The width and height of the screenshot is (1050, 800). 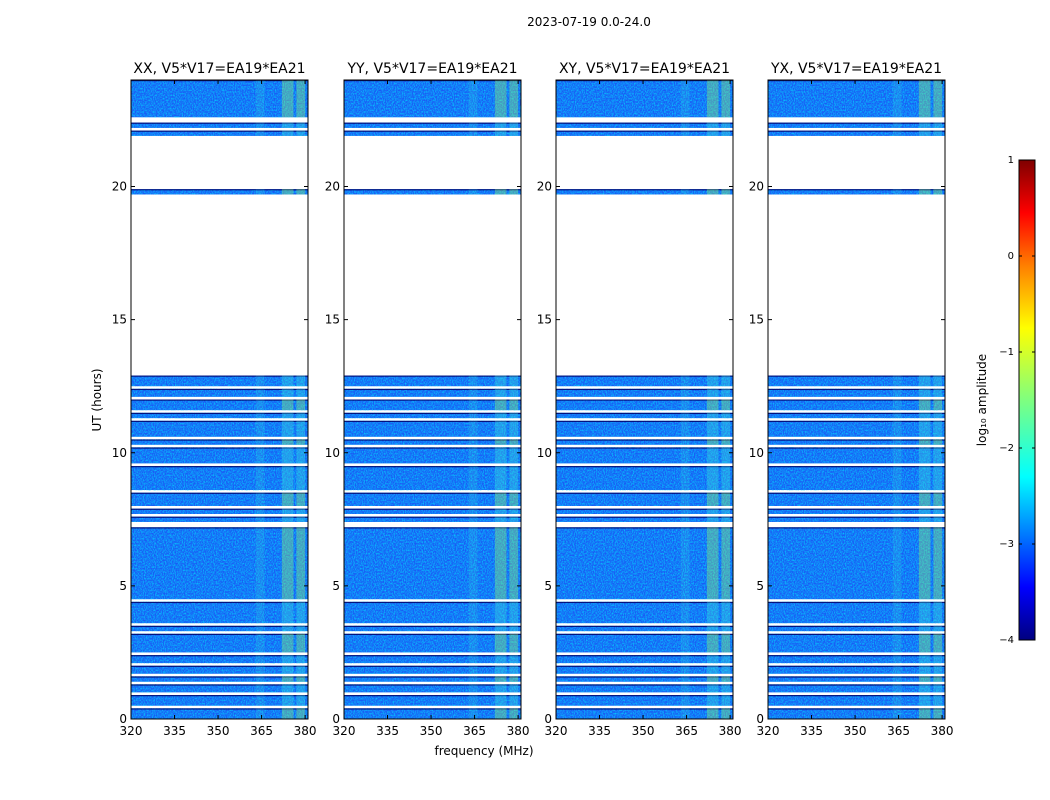 I want to click on y-tick-label: 5, so click(x=548, y=586).